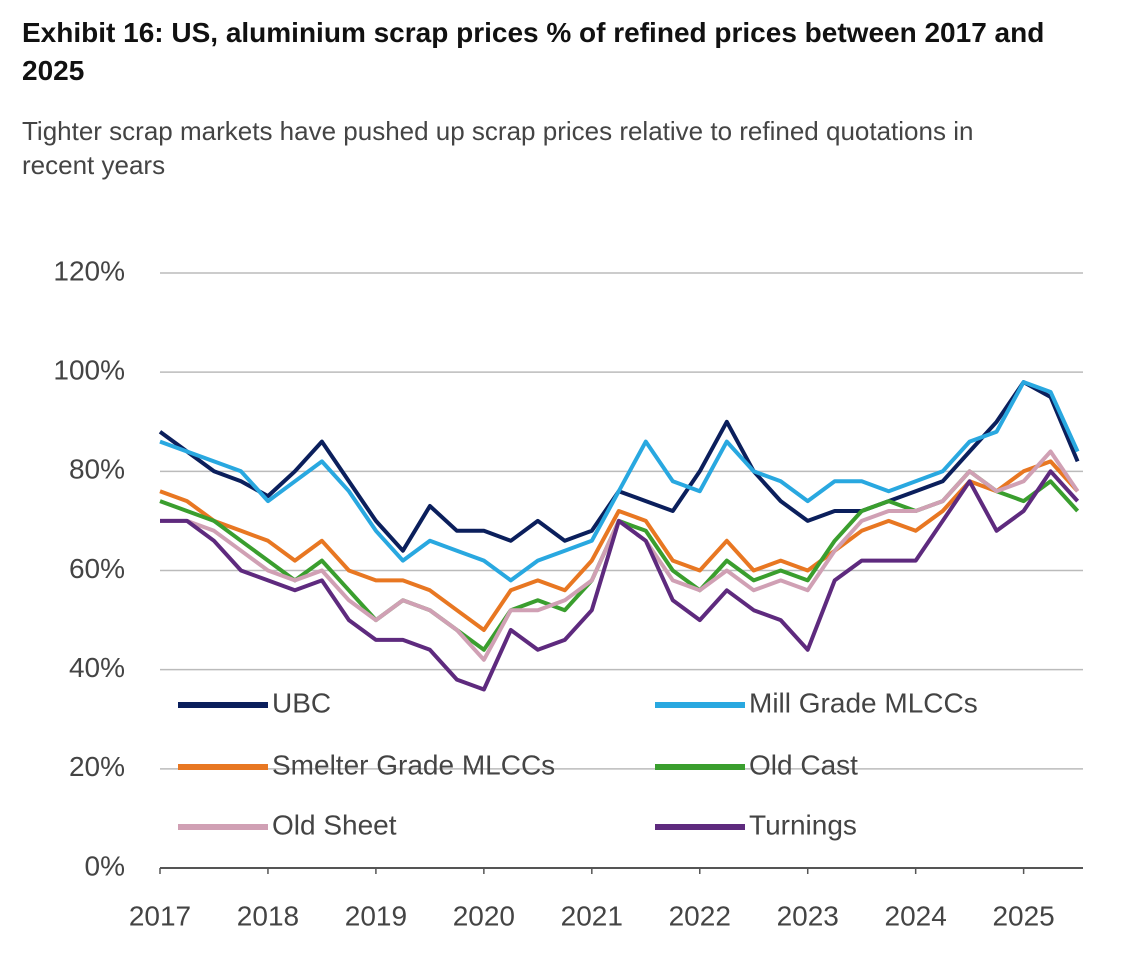  I want to click on y-tick-label: 0%, so click(105, 865).